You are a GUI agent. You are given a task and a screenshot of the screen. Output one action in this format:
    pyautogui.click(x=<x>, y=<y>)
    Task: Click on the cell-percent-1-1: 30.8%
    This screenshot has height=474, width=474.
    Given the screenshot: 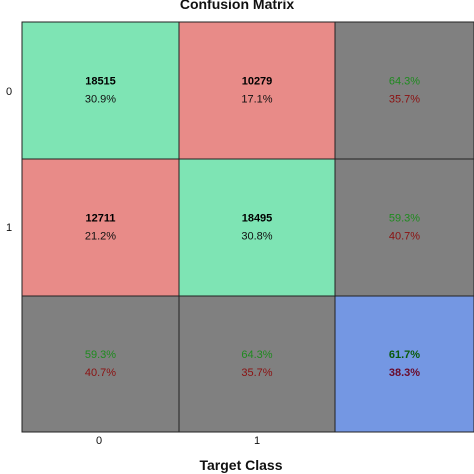 What is the action you would take?
    pyautogui.click(x=256, y=237)
    